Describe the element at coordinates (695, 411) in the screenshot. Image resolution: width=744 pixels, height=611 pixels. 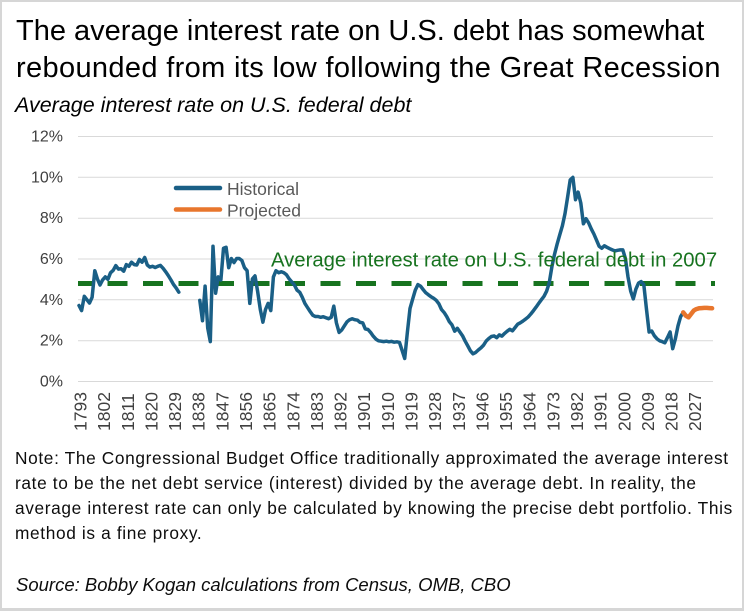
I see `svg-text: 2027` at that location.